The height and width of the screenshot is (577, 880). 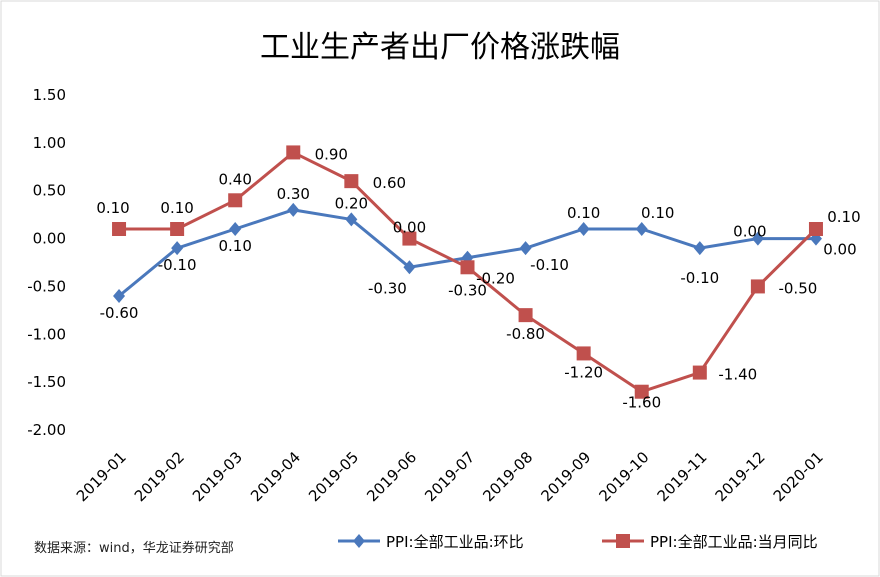 I want to click on legend-marker-square, so click(x=623, y=541).